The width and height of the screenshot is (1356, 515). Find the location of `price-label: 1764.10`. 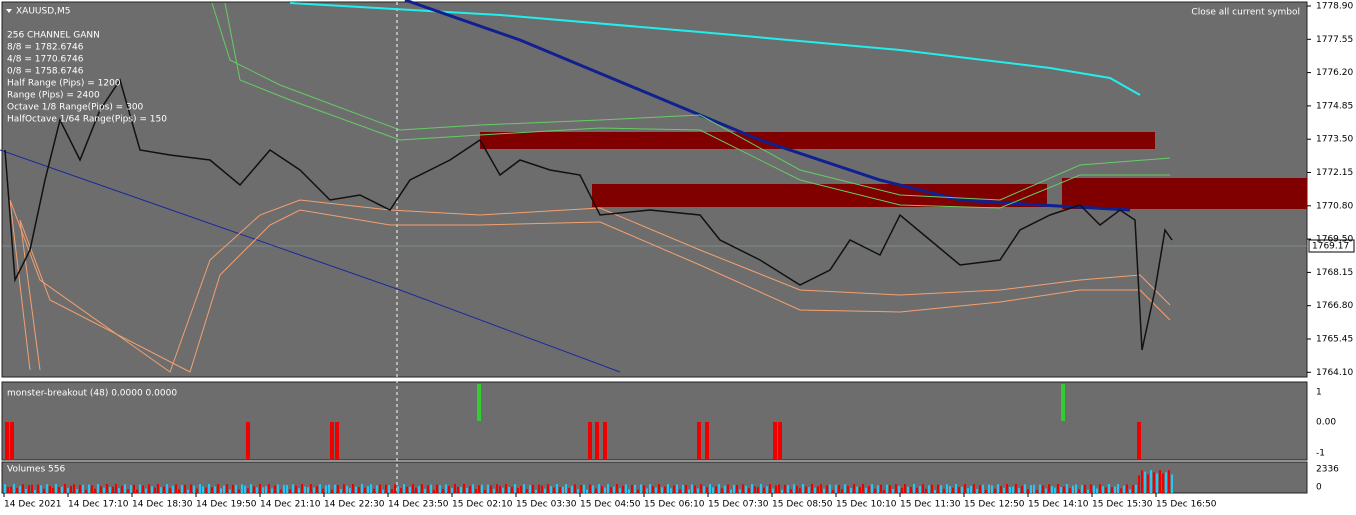

price-label: 1764.10 is located at coordinates (1334, 373).